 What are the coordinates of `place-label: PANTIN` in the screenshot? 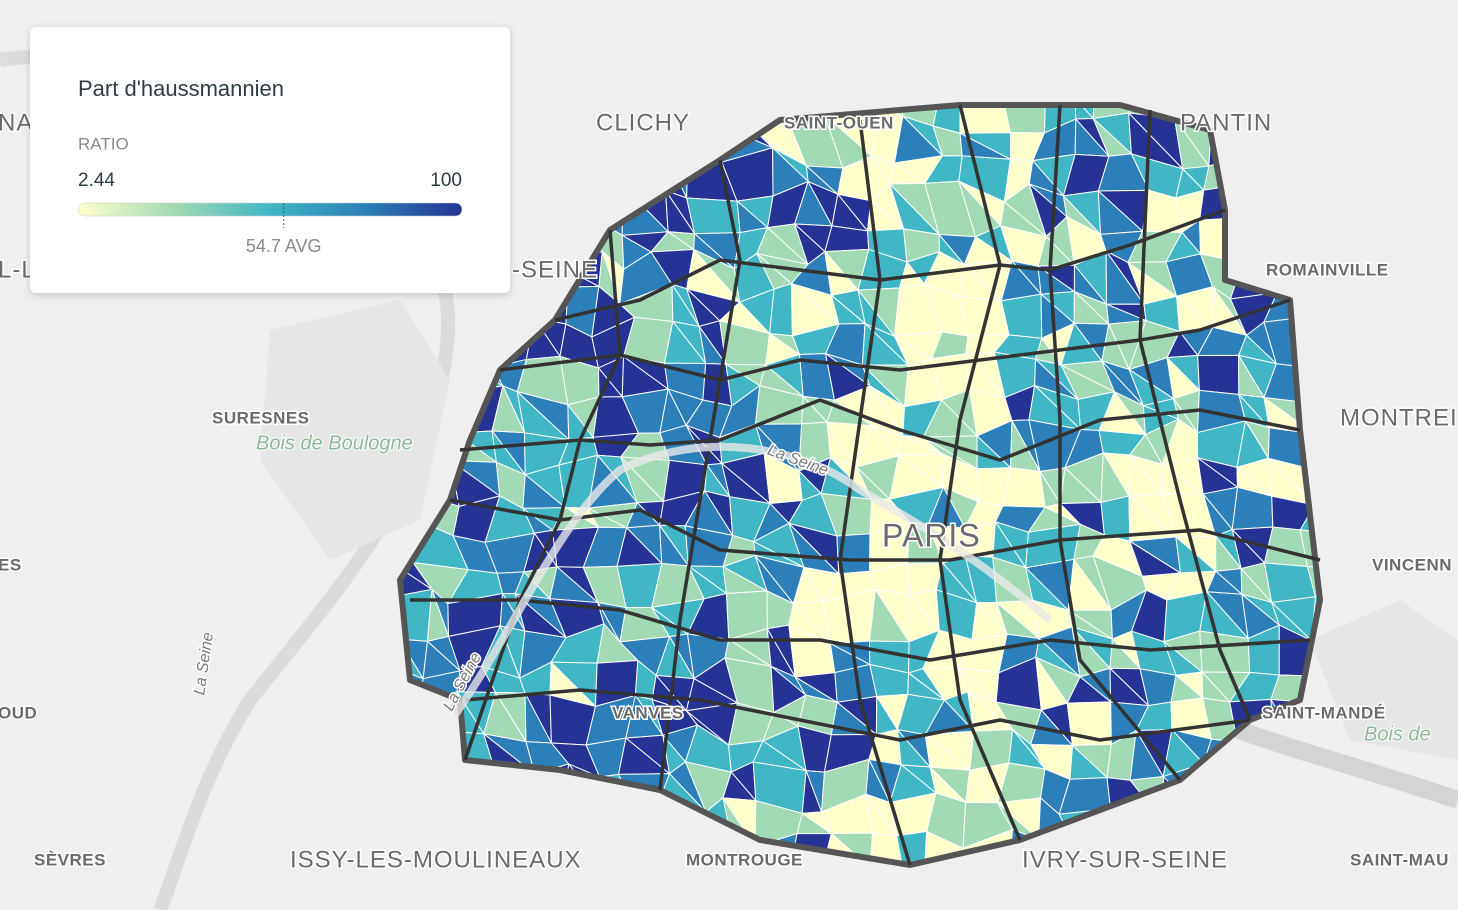 It's located at (1226, 122).